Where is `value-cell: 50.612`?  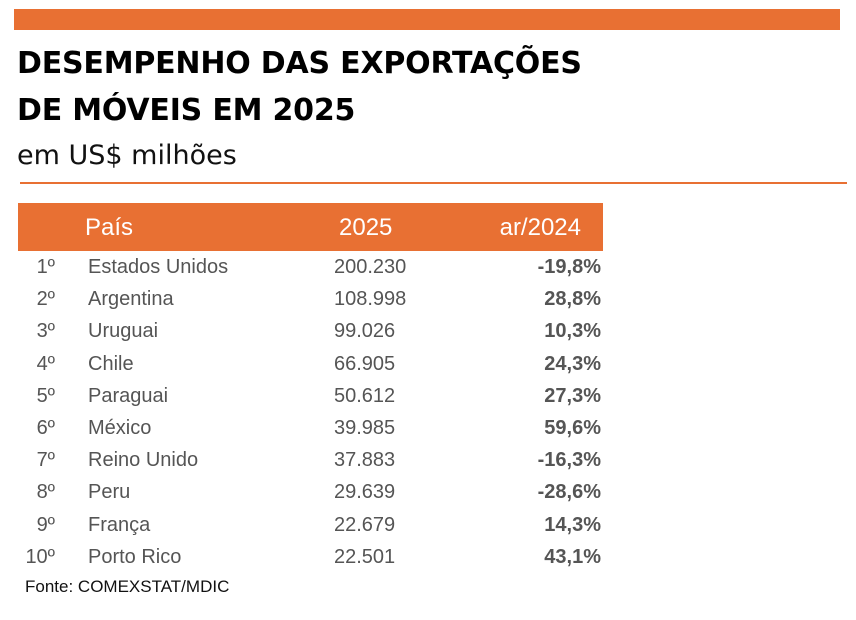
value-cell: 50.612 is located at coordinates (365, 395).